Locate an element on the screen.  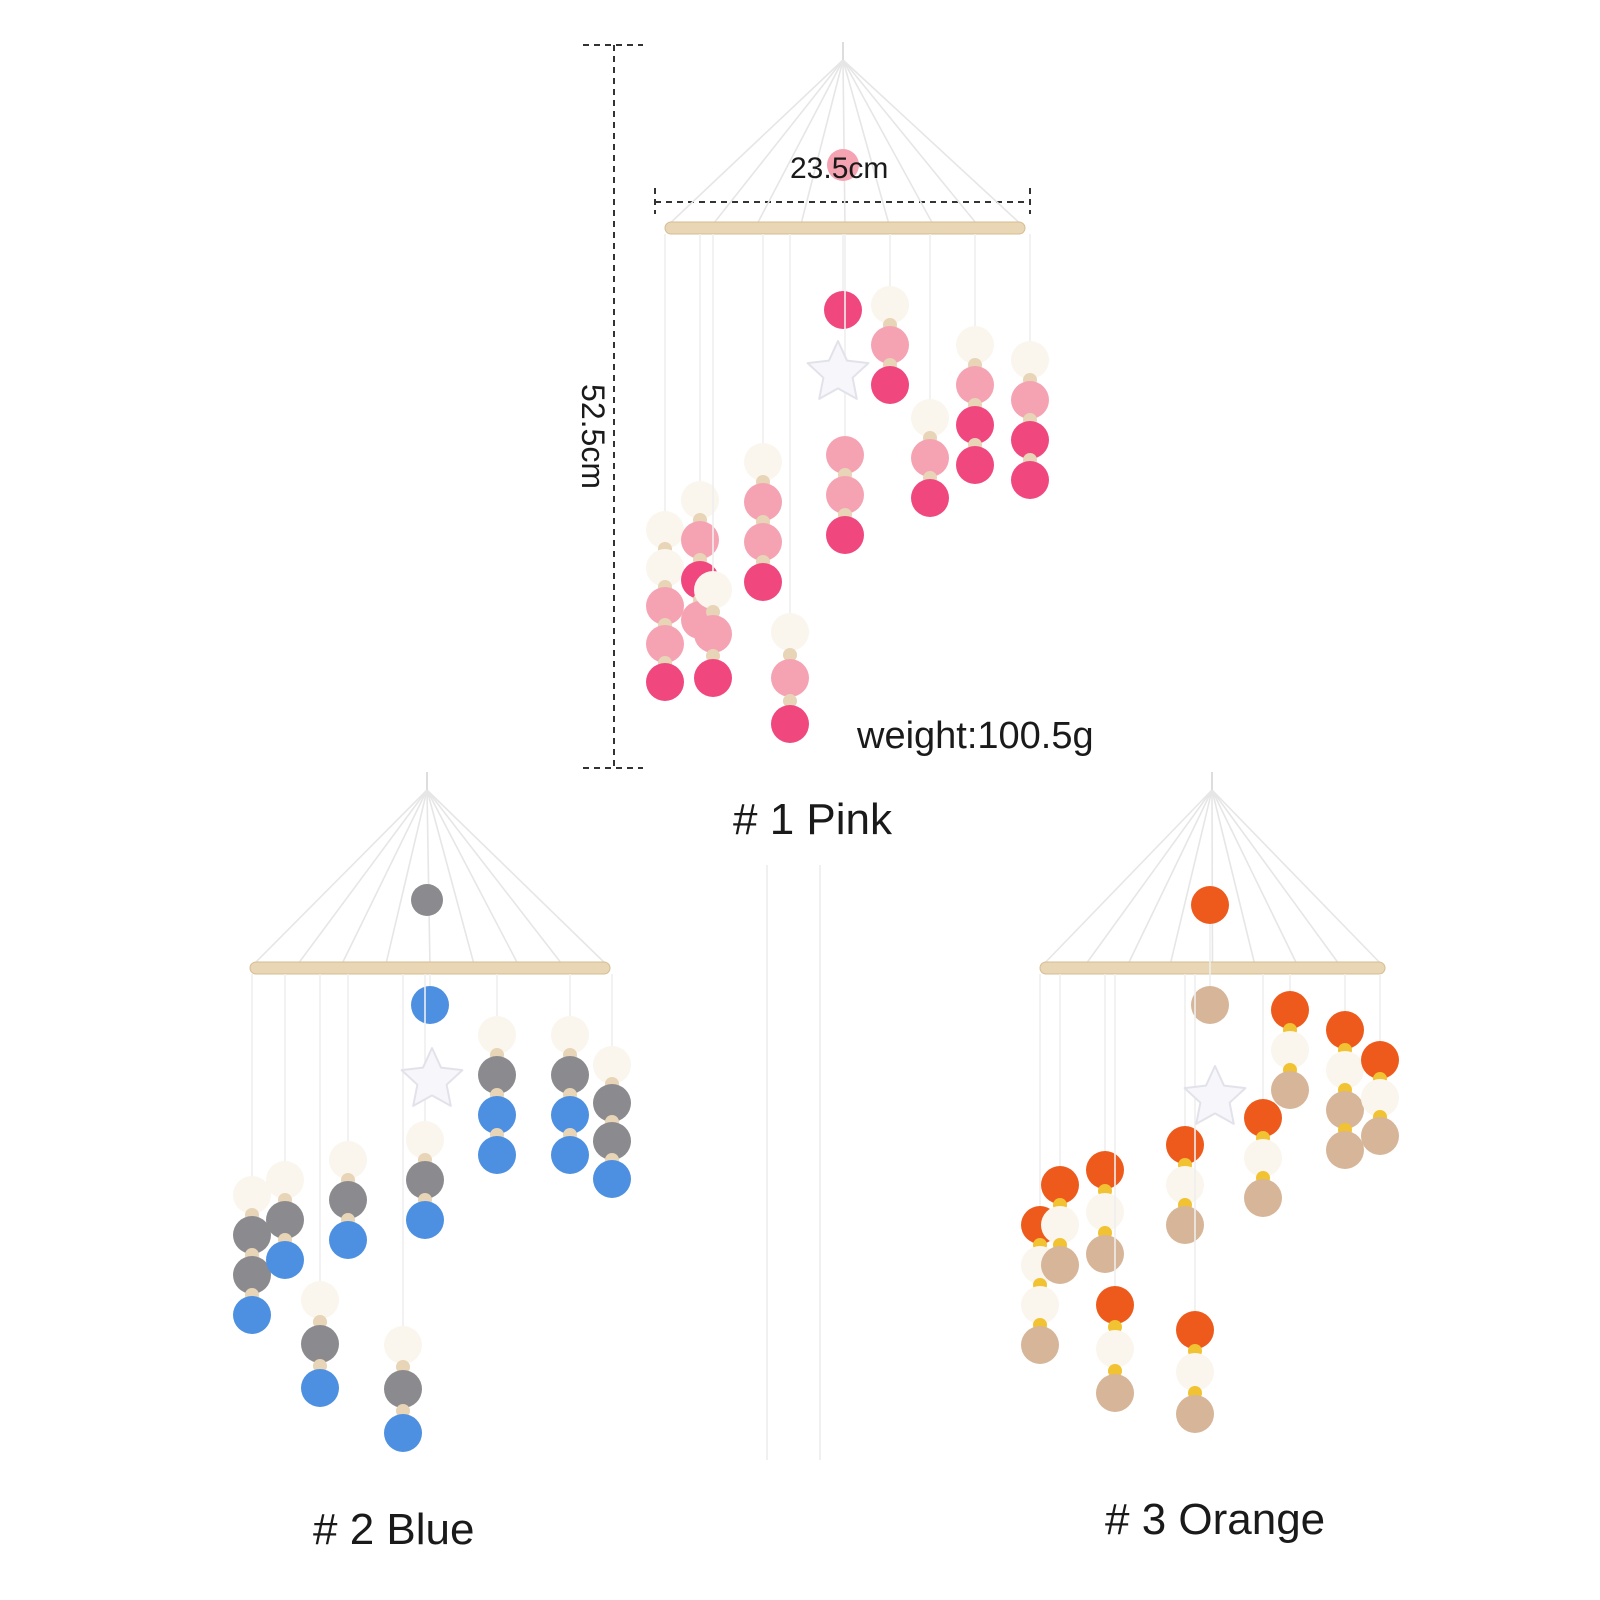
width-dimension-label: 23.5cm is located at coordinates (839, 168).